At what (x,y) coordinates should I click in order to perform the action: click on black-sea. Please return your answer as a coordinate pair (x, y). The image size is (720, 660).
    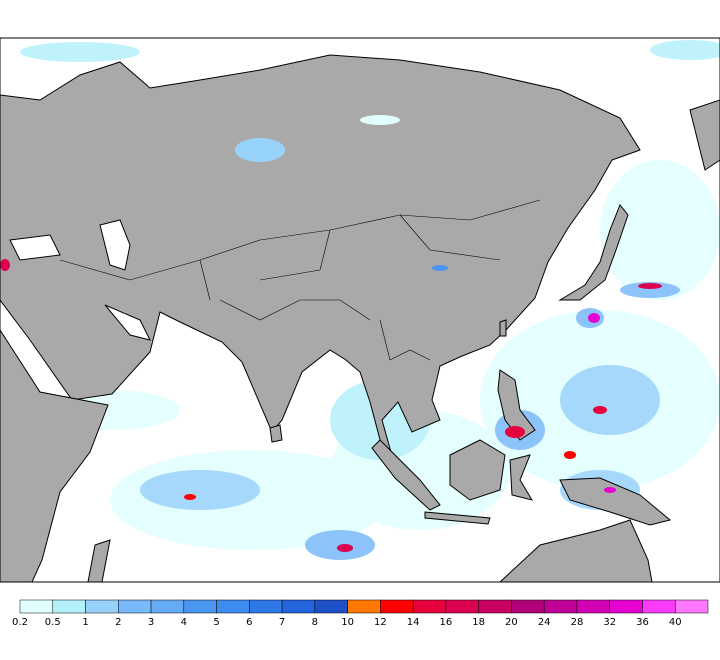
    Looking at the image, I should click on (35, 247).